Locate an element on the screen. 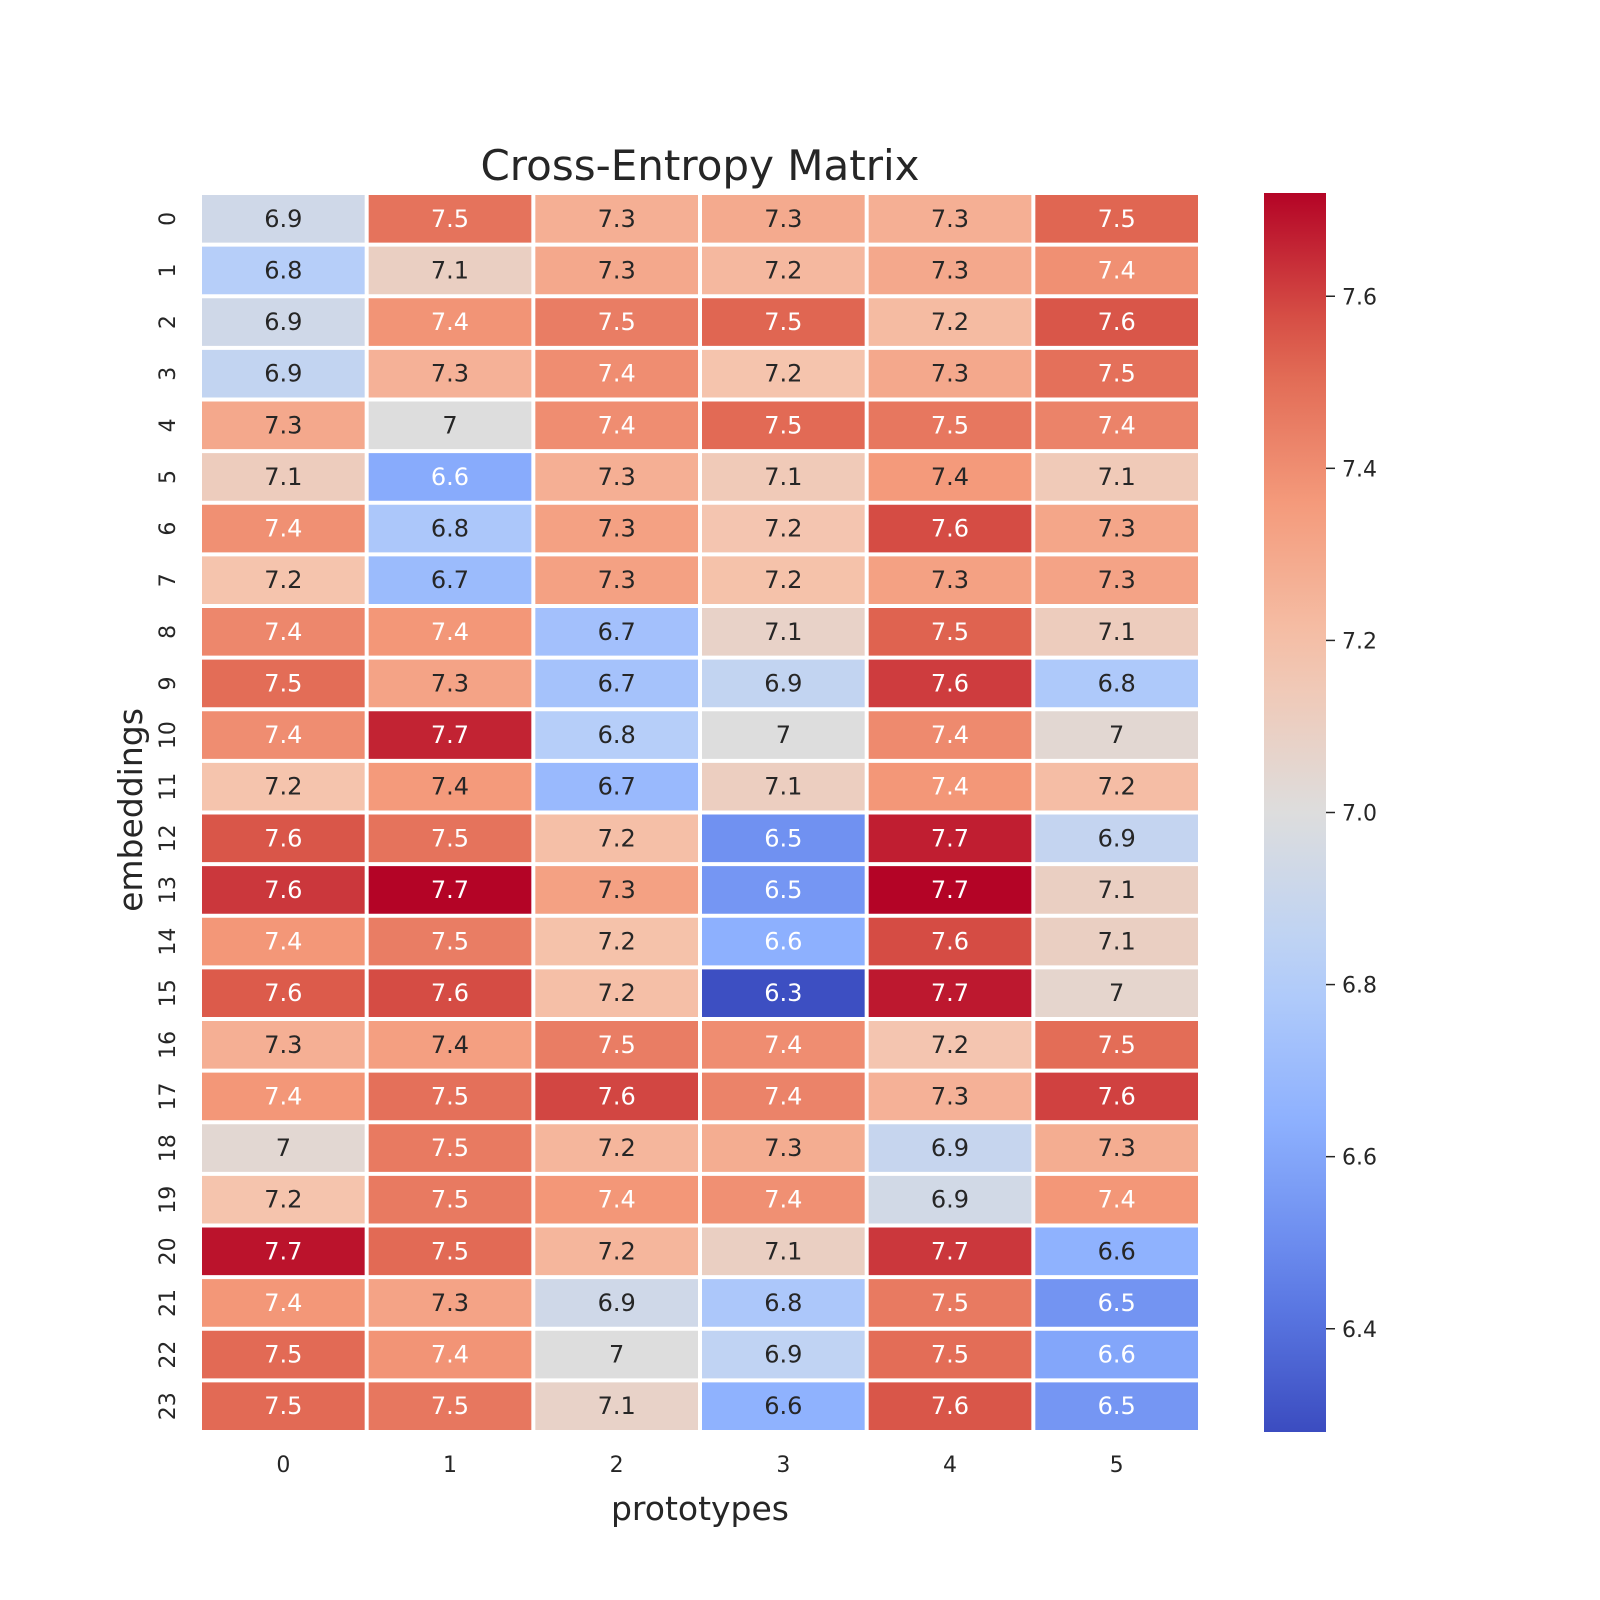  colorbar-tick-label: 6.6 is located at coordinates (1359, 1158).